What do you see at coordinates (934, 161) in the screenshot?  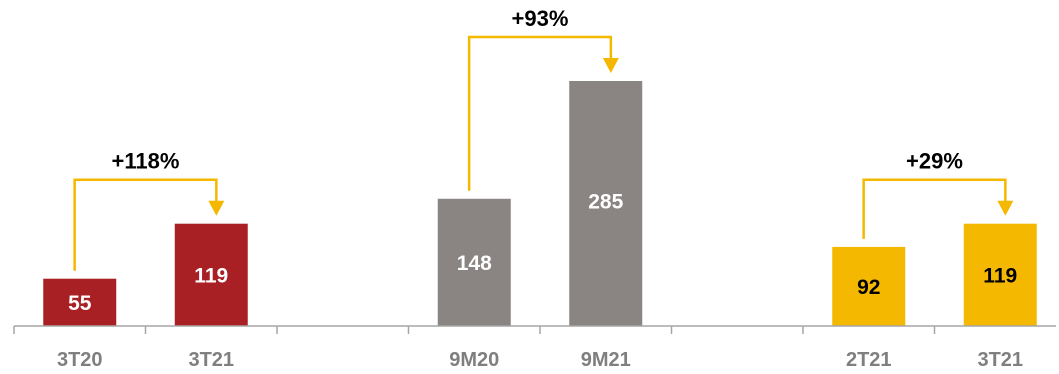 I see `growth-label-2: +29%` at bounding box center [934, 161].